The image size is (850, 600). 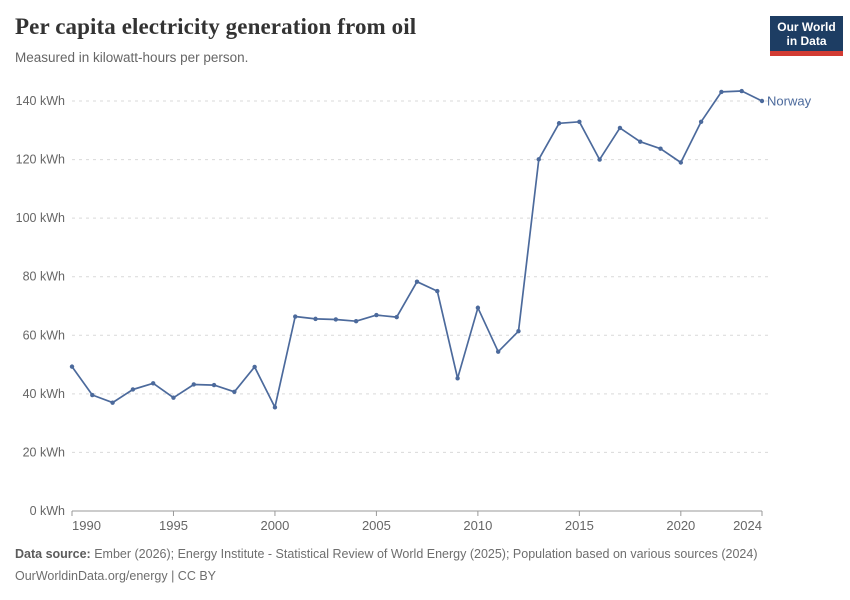 I want to click on x-tick-label: 2000, so click(x=274, y=525).